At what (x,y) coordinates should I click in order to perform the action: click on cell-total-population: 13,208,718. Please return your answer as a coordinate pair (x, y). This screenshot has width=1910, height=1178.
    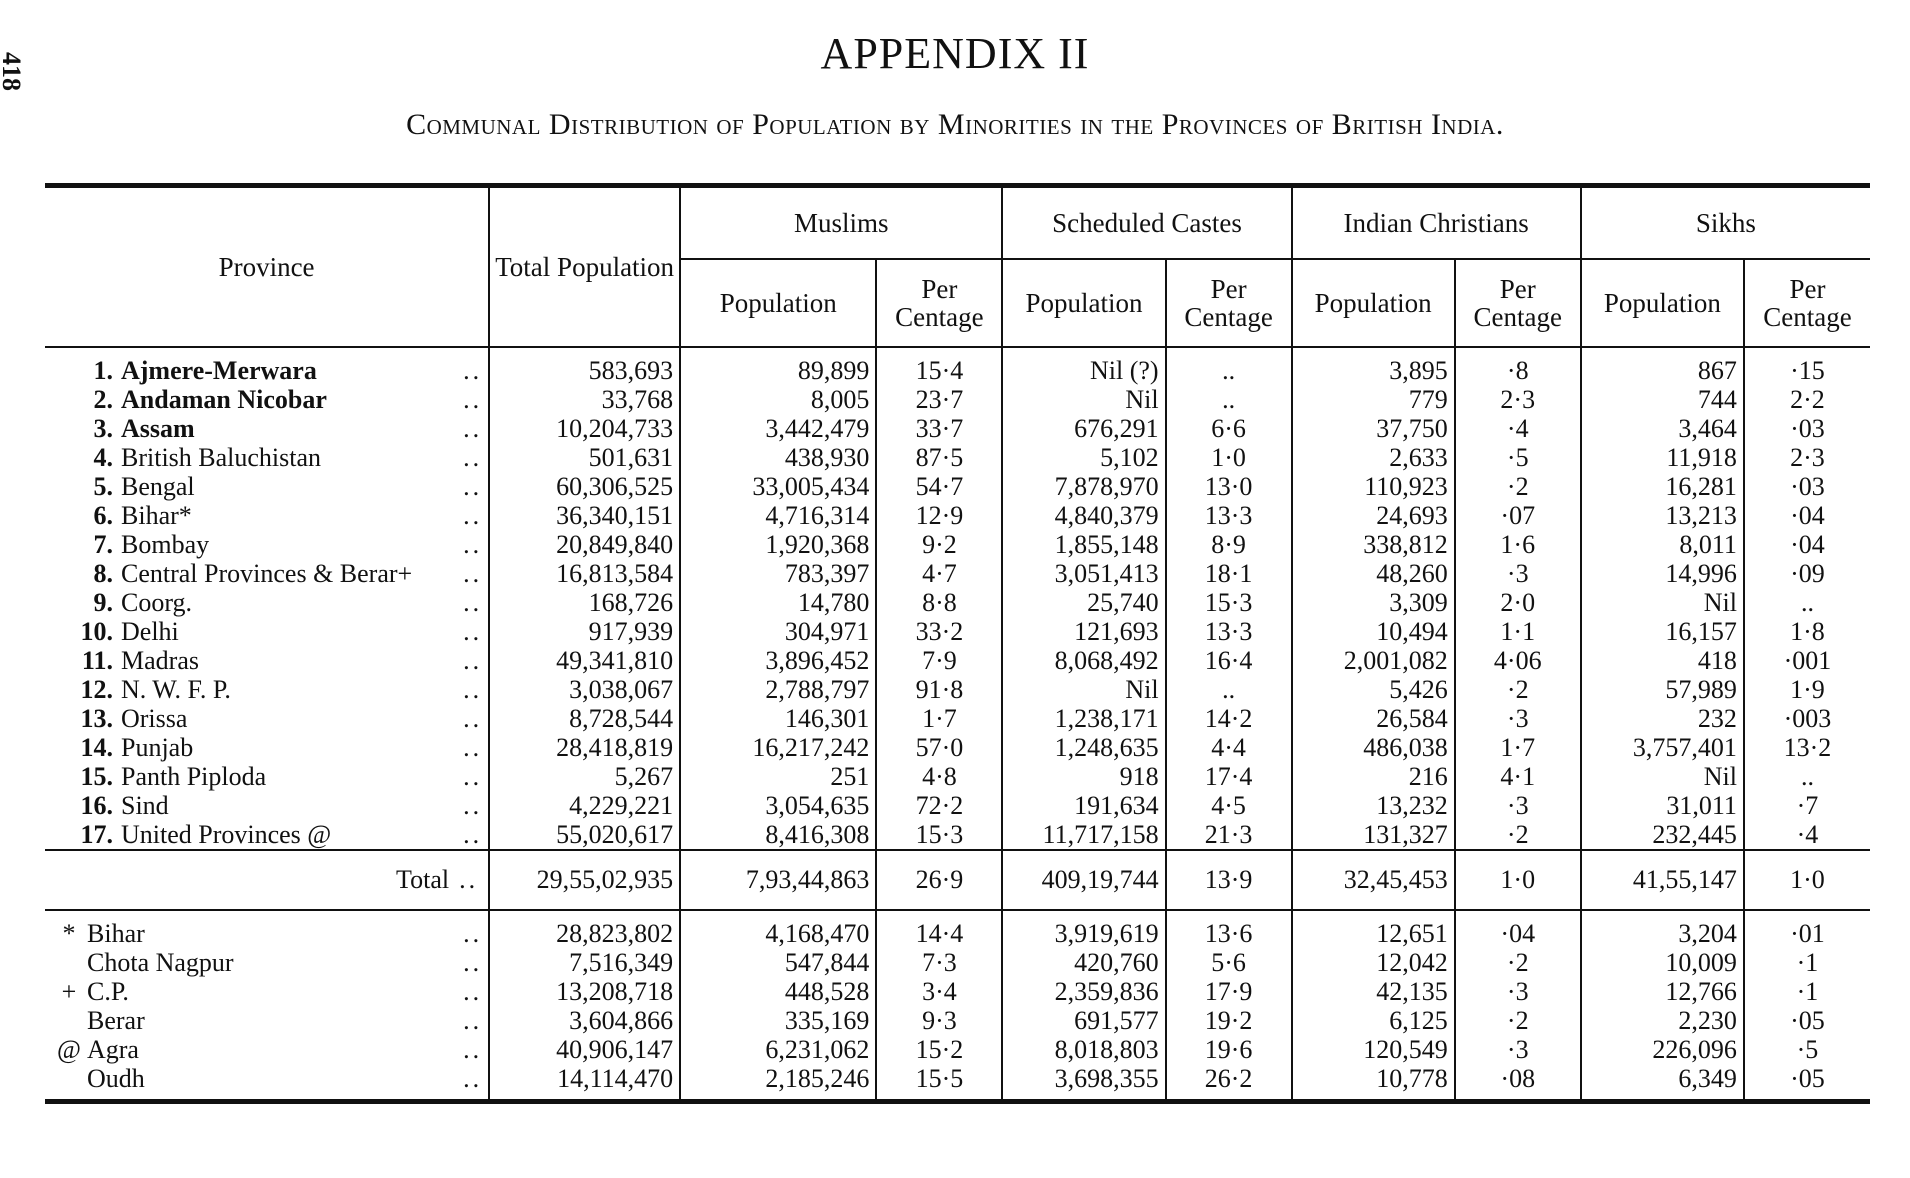
    Looking at the image, I should click on (584, 991).